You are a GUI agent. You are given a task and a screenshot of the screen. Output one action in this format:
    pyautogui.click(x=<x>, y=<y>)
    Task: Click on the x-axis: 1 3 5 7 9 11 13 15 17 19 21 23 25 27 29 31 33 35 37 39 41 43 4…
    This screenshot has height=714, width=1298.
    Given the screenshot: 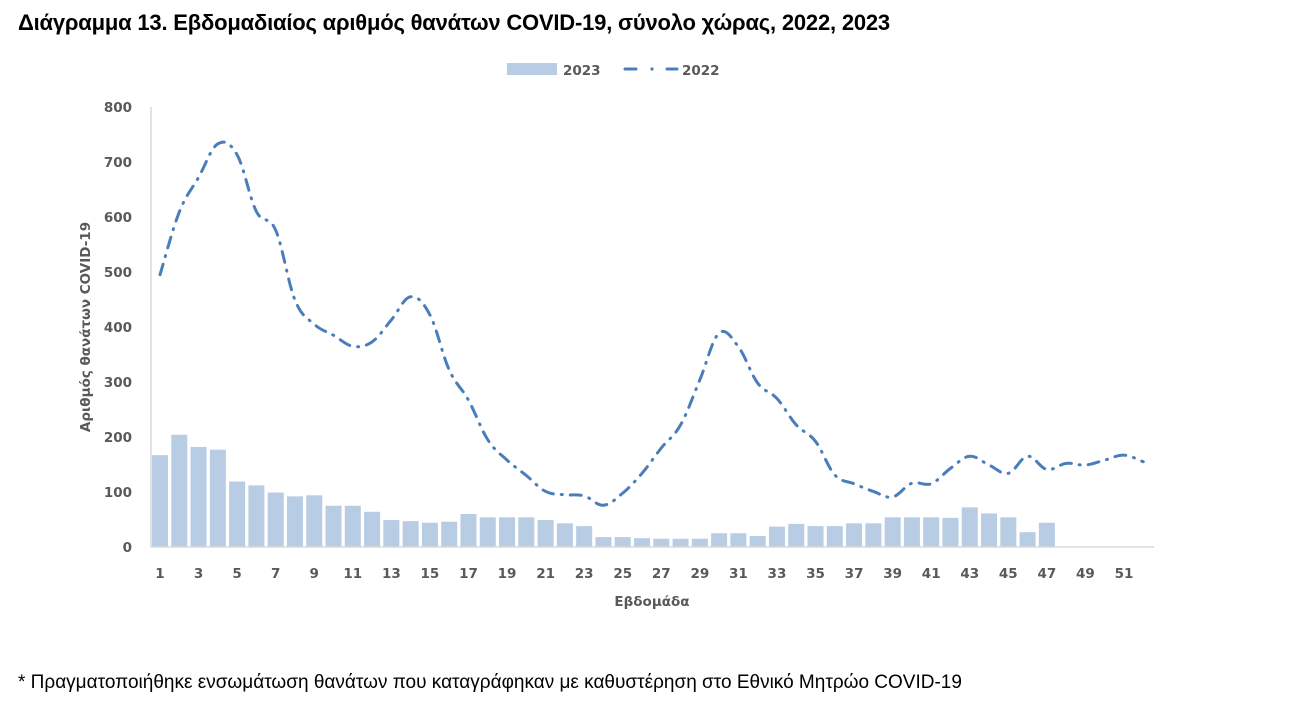 What is the action you would take?
    pyautogui.click(x=652, y=564)
    